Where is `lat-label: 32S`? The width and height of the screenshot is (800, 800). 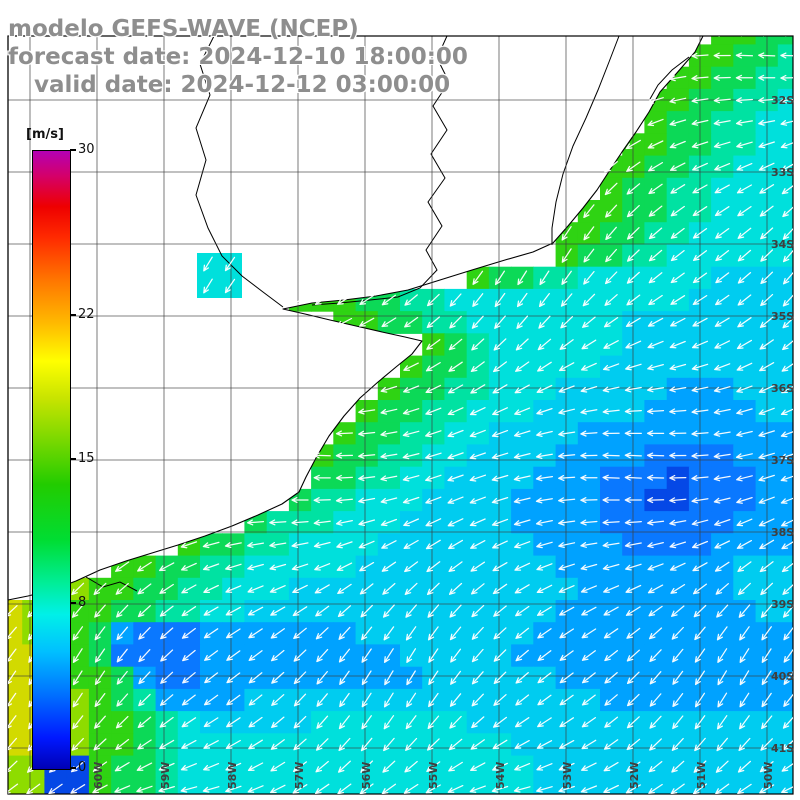 lat-label: 32S is located at coordinates (782, 100).